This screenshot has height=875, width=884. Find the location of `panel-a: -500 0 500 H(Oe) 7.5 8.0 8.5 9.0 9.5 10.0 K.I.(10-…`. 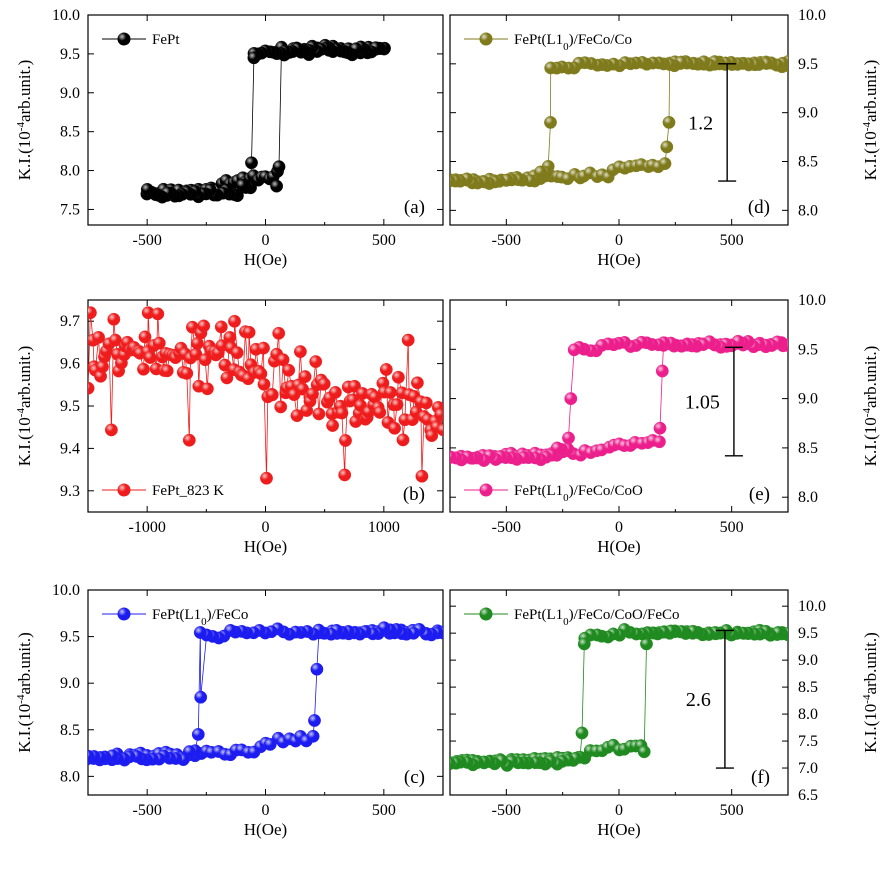

panel-a: -500 0 500 H(Oe) 7.5 8.0 8.5 9.0 9.5 10.0 K.I.(10-… is located at coordinates (229, 138).